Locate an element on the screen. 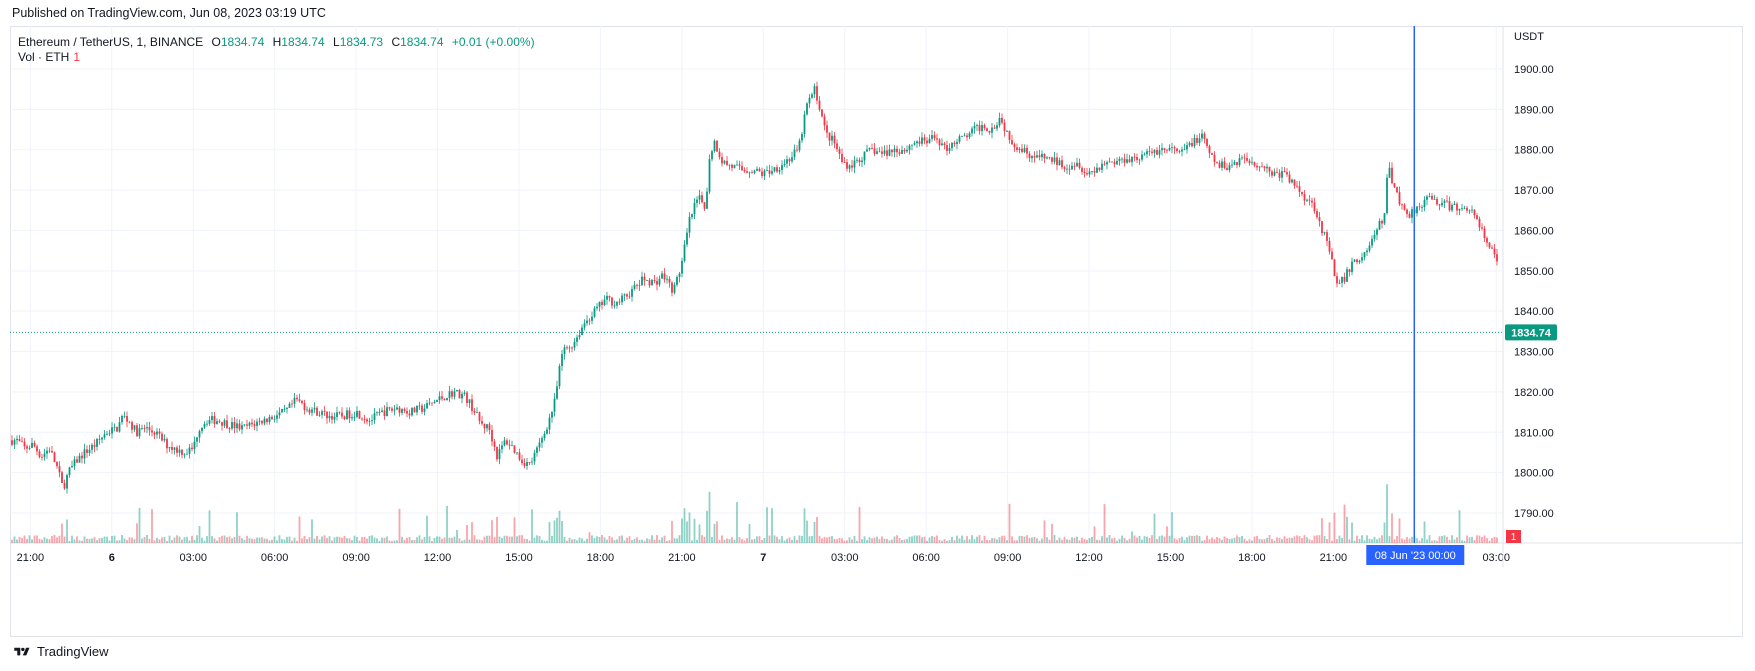  y-tick-label: 1810.00 is located at coordinates (1534, 433).